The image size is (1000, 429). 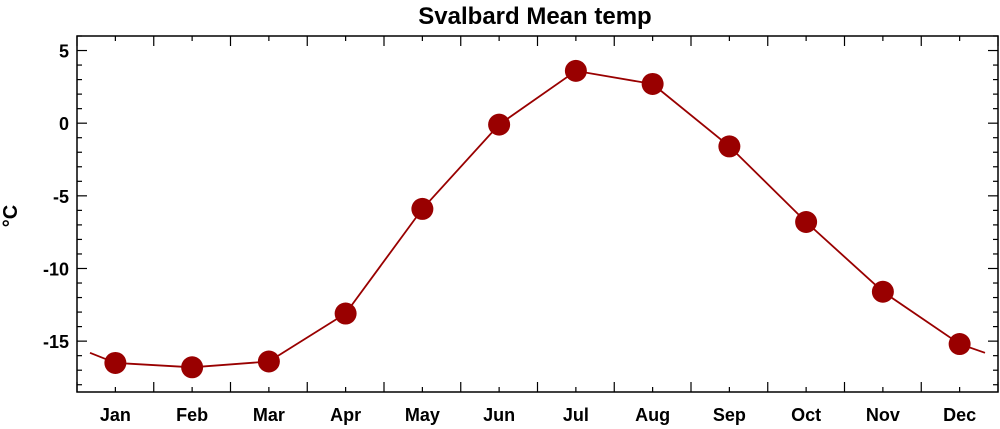 I want to click on x-tick-label: Aug, so click(x=652, y=415).